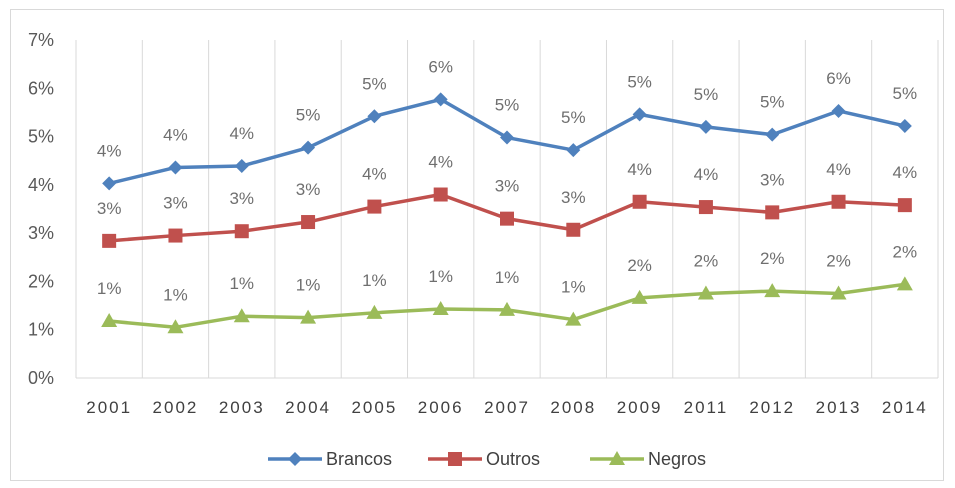  I want to click on y-tick-label: 4%, so click(41, 185).